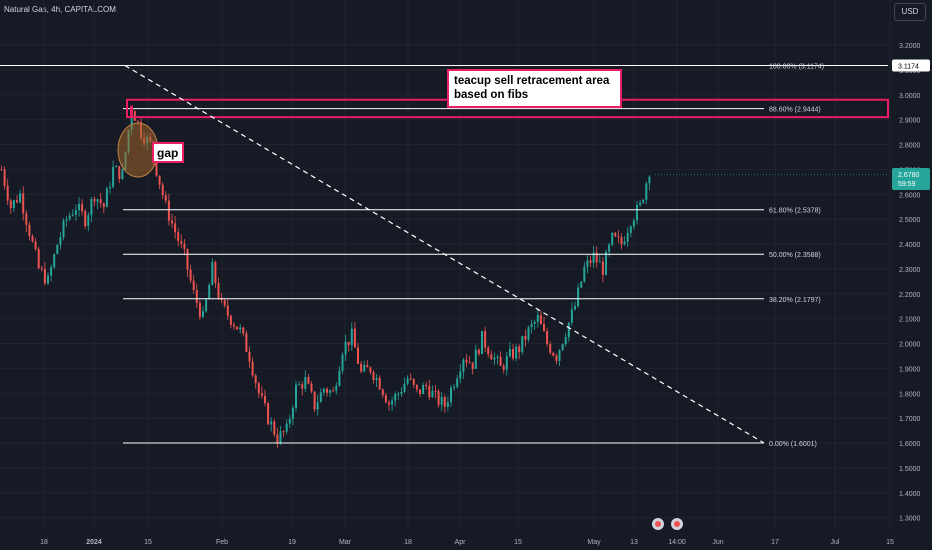 The width and height of the screenshot is (932, 550). What do you see at coordinates (909, 175) in the screenshot?
I see `last-price-label: 2.6780` at bounding box center [909, 175].